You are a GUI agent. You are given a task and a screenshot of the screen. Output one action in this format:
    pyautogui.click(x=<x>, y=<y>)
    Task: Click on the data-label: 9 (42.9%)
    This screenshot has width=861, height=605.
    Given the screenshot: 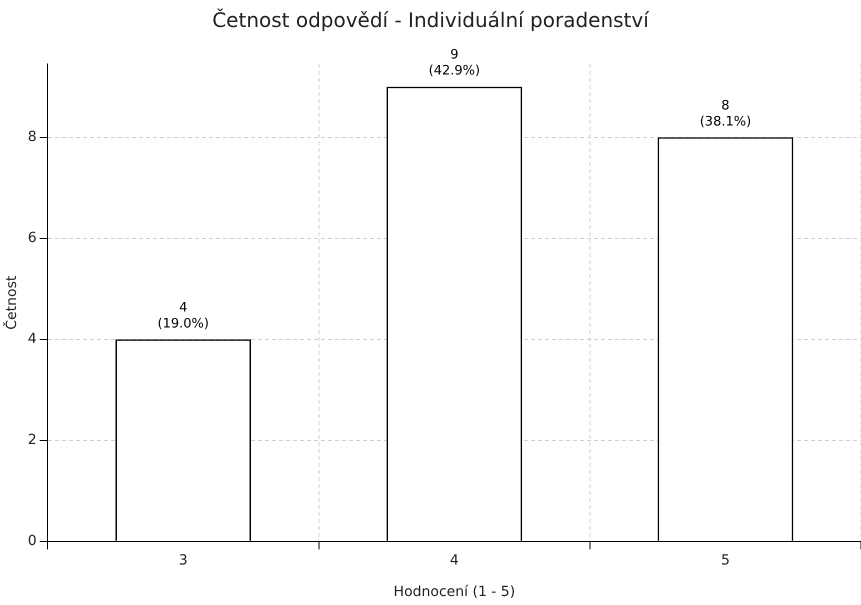 What is the action you would take?
    pyautogui.click(x=454, y=63)
    